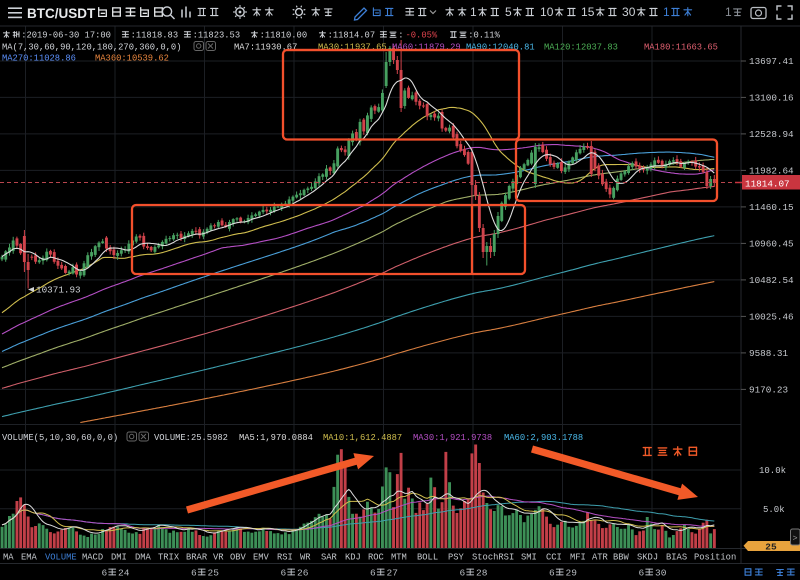 The width and height of the screenshot is (800, 580). What do you see at coordinates (92, 48) in the screenshot?
I see `svg-text:MA(7,30,60,90,120,180,270,360,: MA(7,30,60,90,120,180,270,360,0,0)` at bounding box center [92, 48].